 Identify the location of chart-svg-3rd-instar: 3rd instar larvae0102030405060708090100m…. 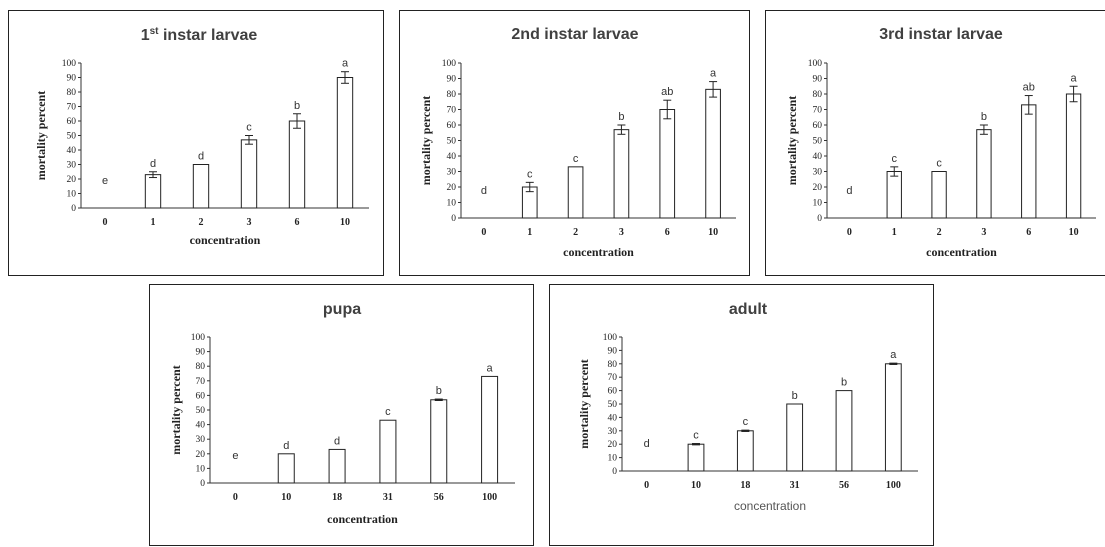
(940, 142).